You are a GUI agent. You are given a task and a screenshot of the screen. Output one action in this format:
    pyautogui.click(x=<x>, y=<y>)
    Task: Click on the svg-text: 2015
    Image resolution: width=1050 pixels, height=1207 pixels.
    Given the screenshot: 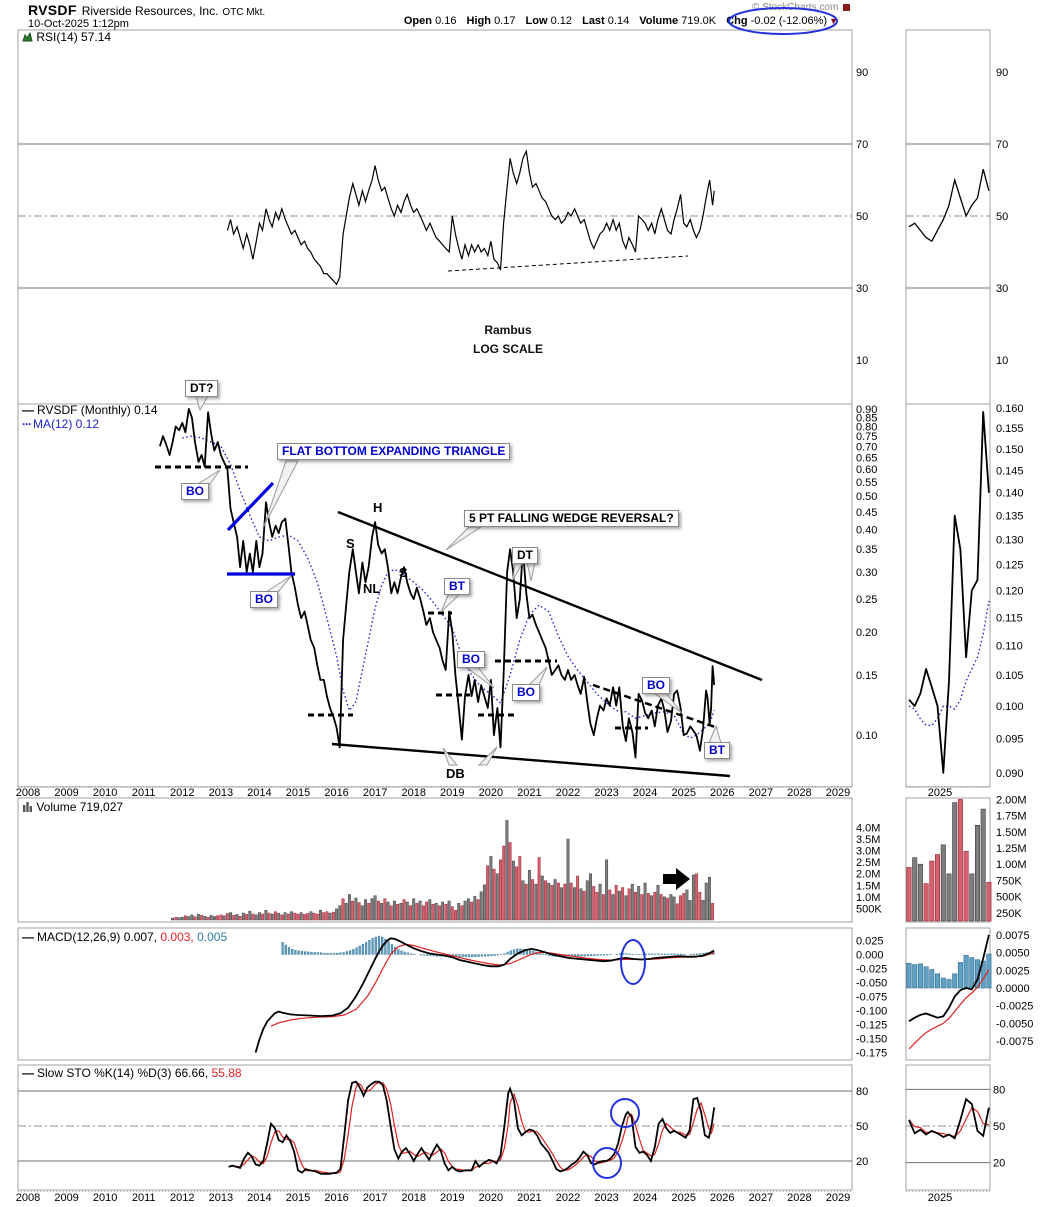 What is the action you would take?
    pyautogui.click(x=298, y=793)
    